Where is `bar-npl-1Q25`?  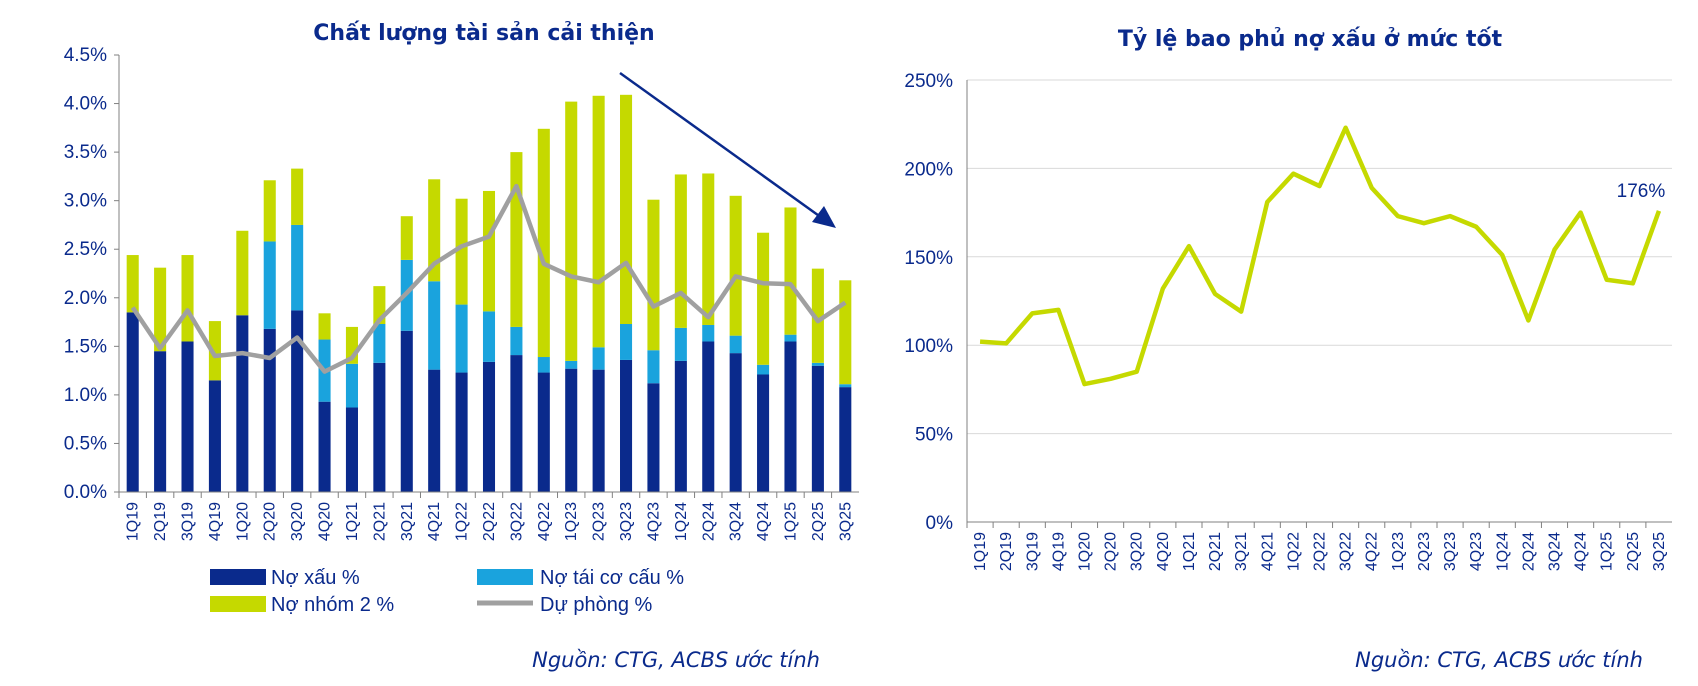 bar-npl-1Q25 is located at coordinates (790, 416).